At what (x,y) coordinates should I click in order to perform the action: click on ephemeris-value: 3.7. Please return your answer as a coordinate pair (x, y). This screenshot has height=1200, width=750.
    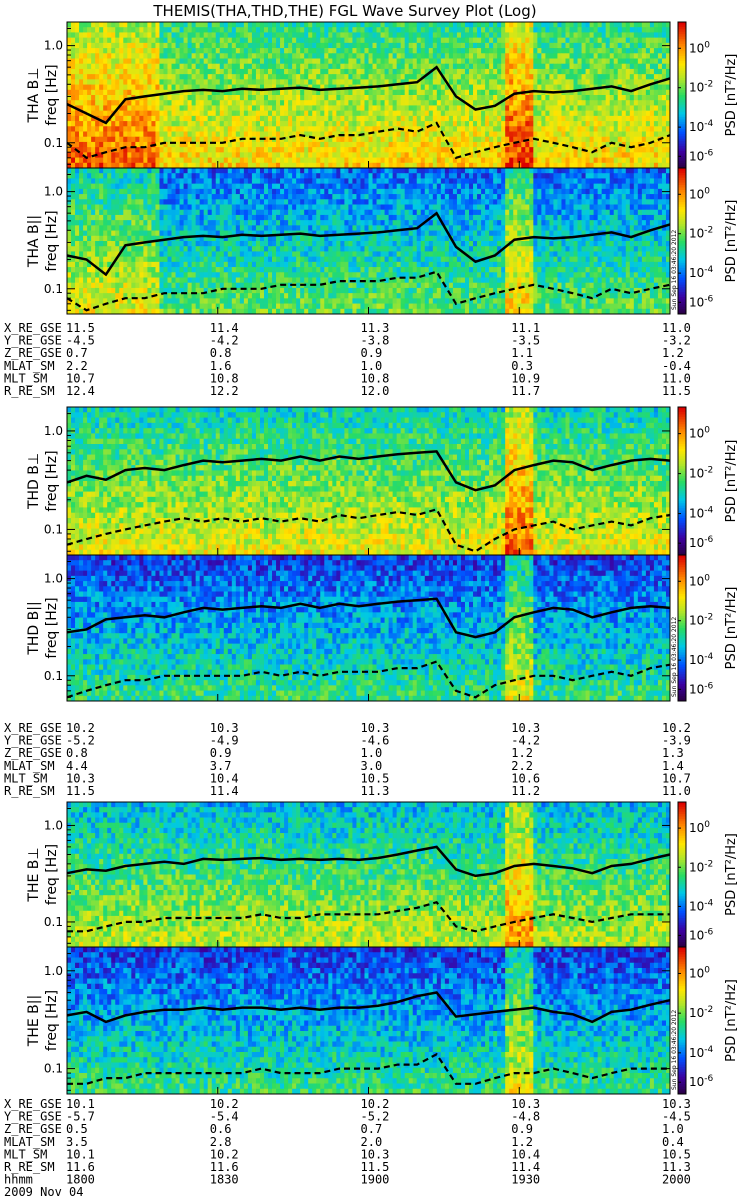
    Looking at the image, I should click on (221, 766).